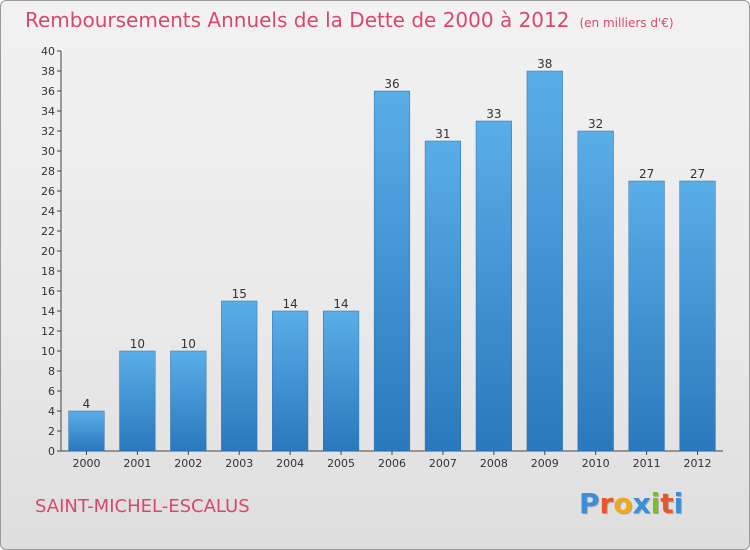  Describe the element at coordinates (595, 124) in the screenshot. I see `data-label-2010: 32` at that location.